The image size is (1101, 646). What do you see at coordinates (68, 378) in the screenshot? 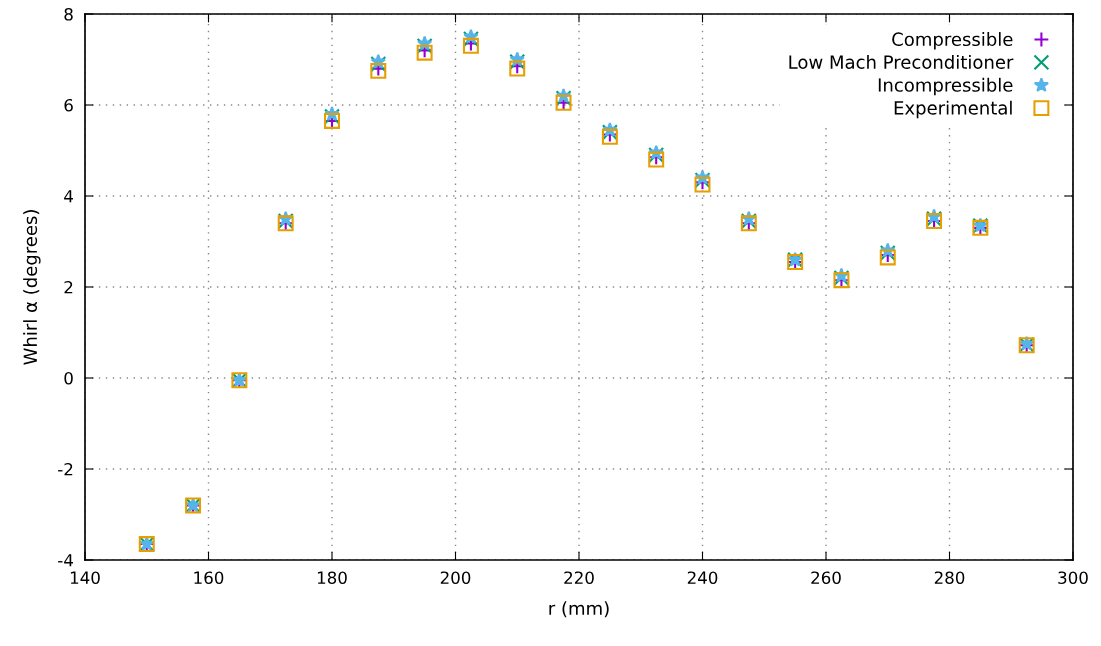
I see `y-tick-label: 0` at bounding box center [68, 378].